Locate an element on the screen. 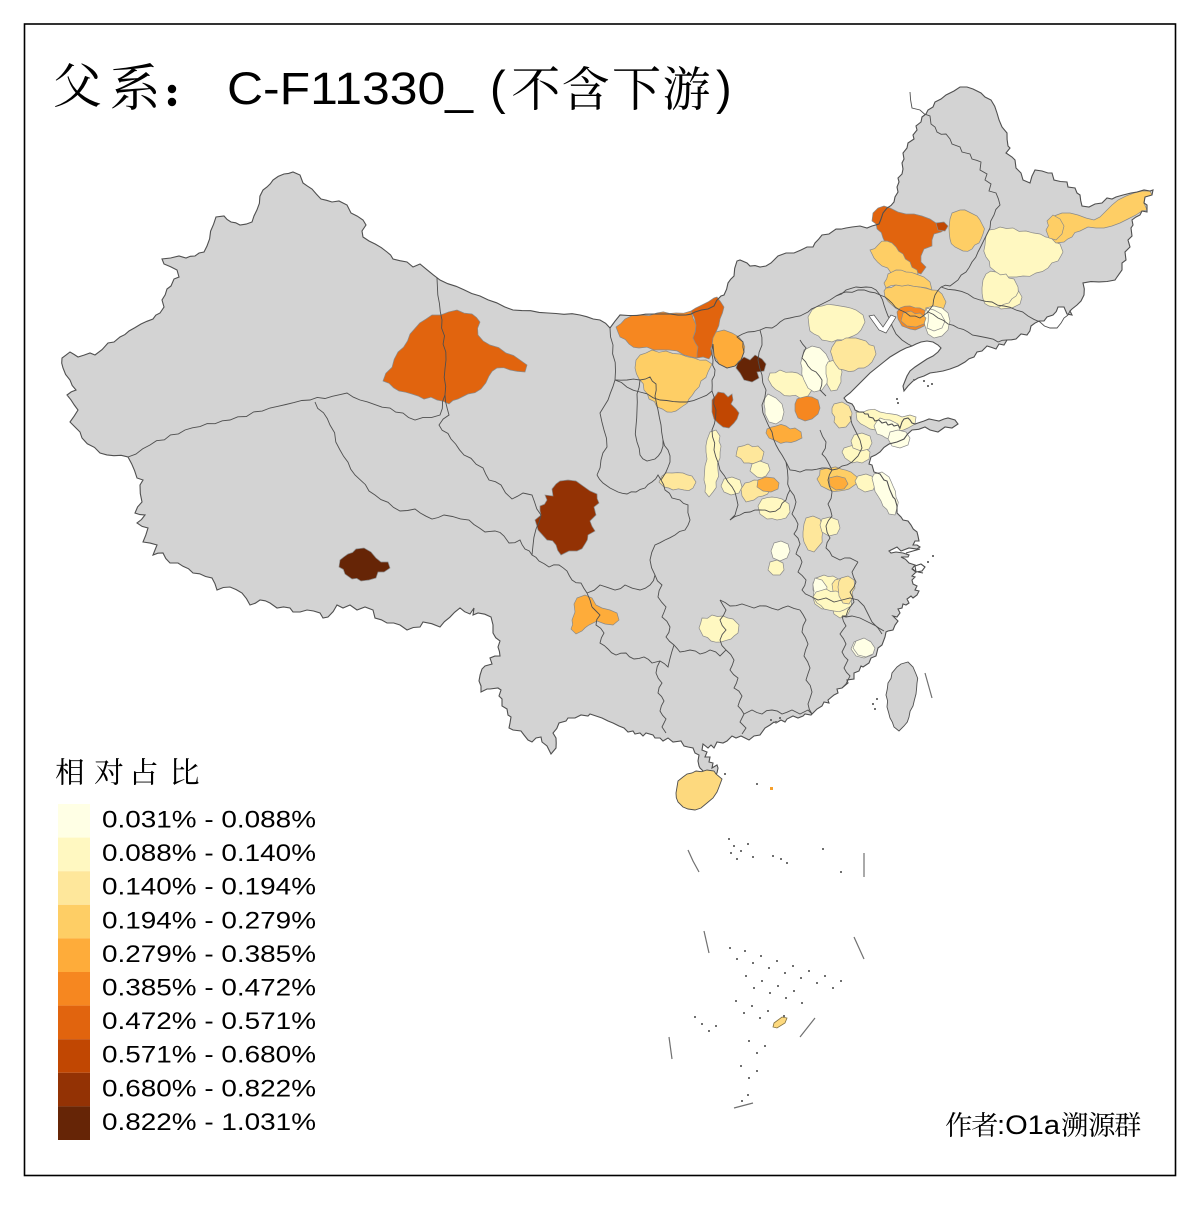  svg-text: 0.031% - 0.088% is located at coordinates (209, 820).